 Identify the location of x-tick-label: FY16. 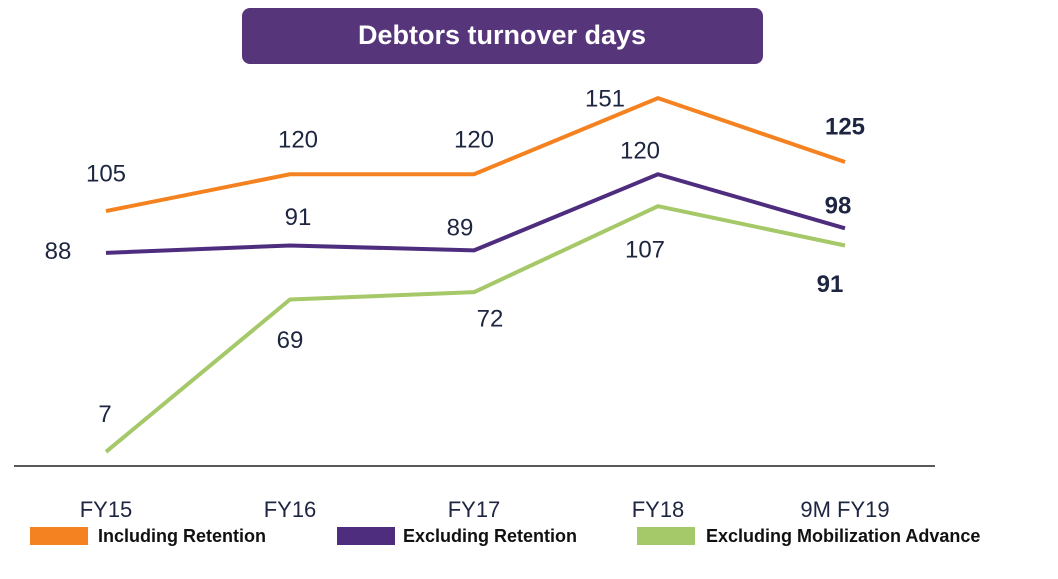
(290, 509).